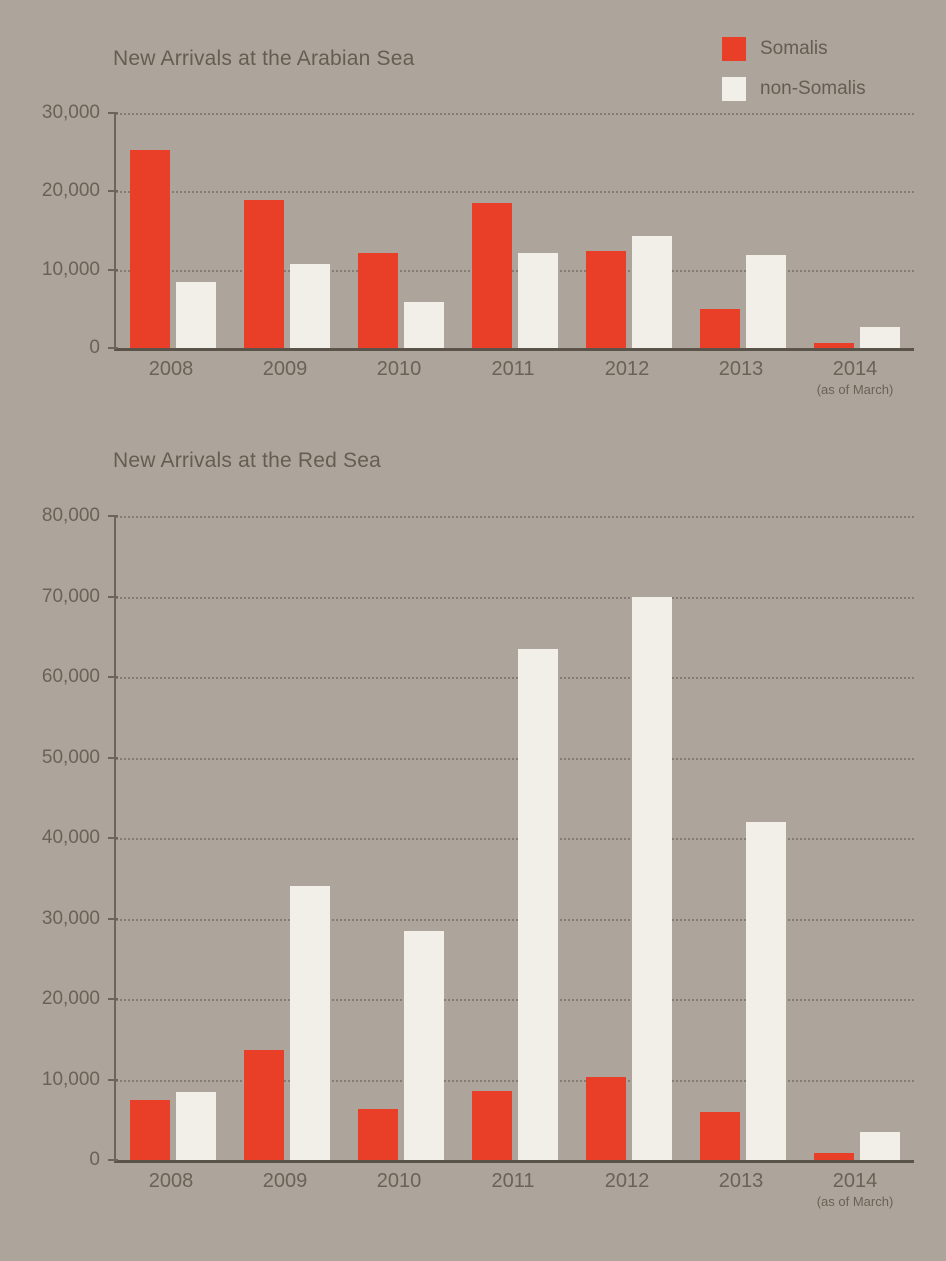 This screenshot has width=946, height=1261. What do you see at coordinates (743, 230) in the screenshot?
I see `bar-group-2013` at bounding box center [743, 230].